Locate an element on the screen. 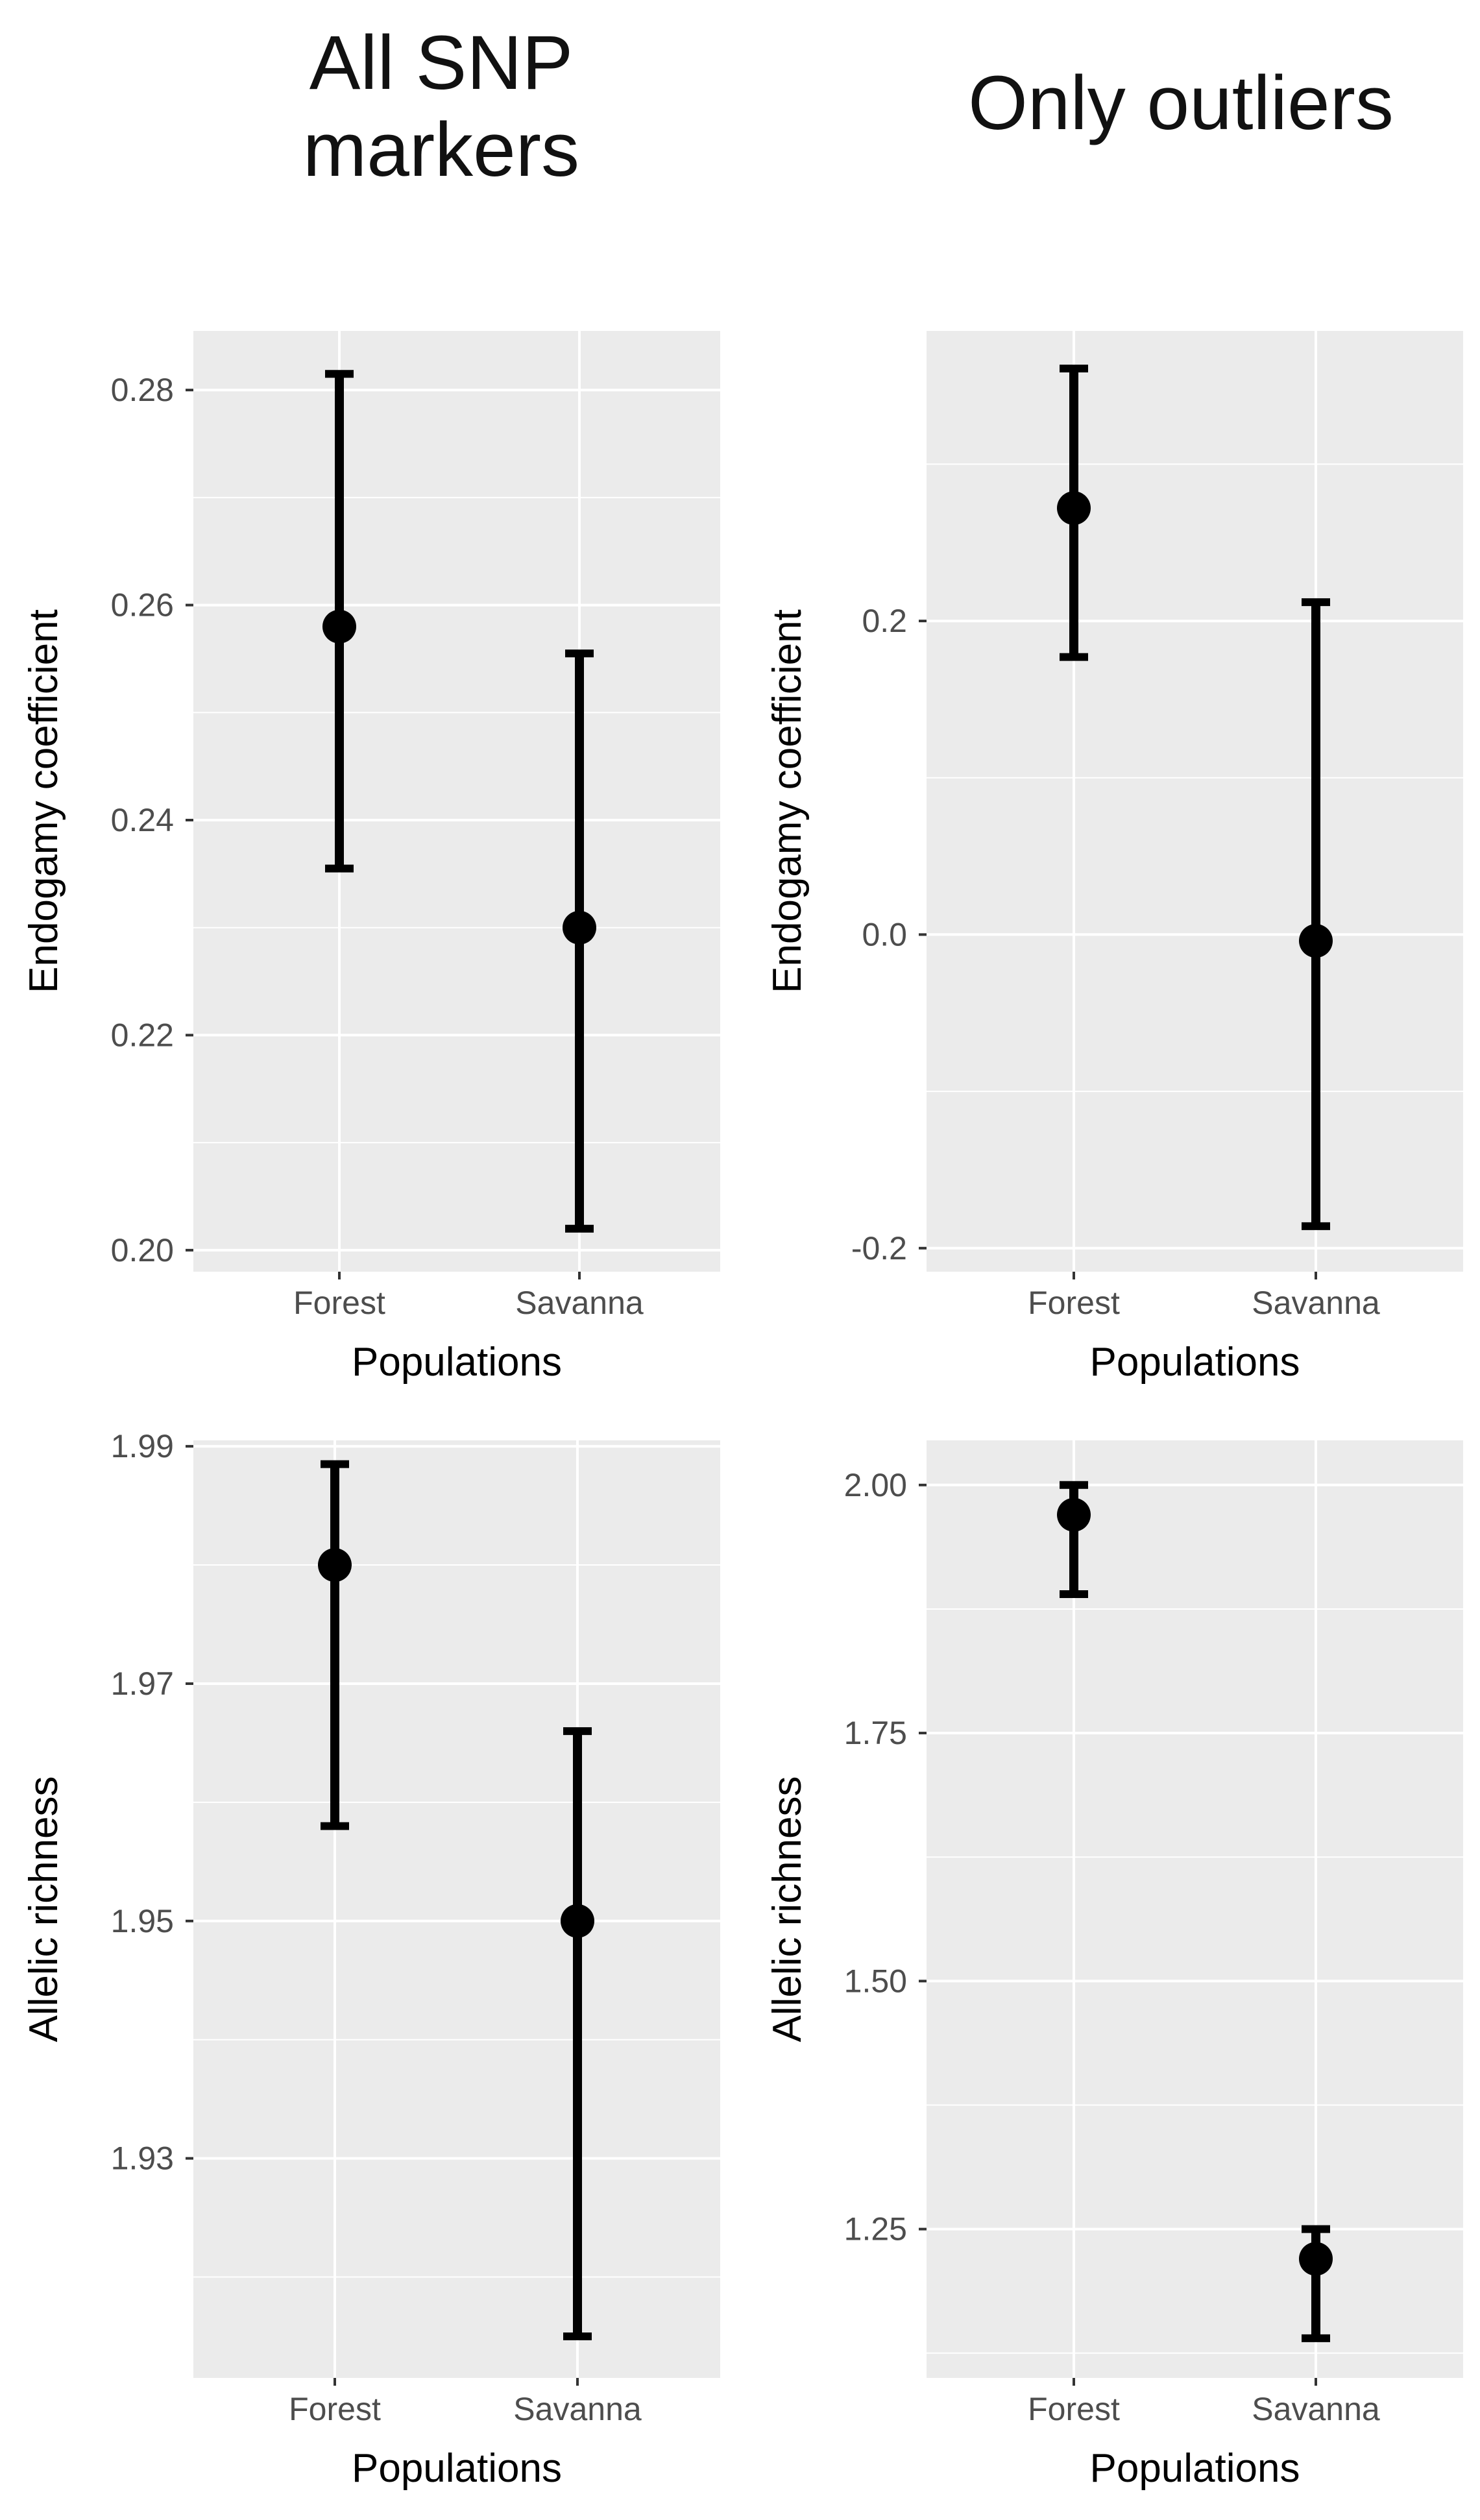 This screenshot has width=1480, height=2520. y-tick-label: 1.93 is located at coordinates (142, 2158).